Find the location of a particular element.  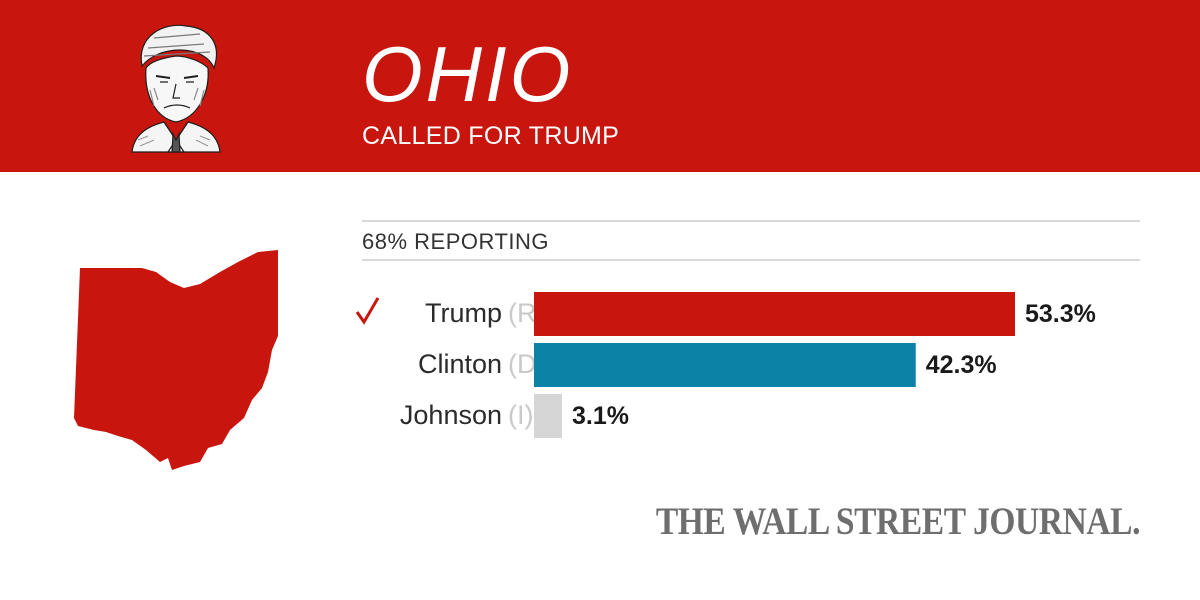

ohio-map-icon is located at coordinates (176, 360).